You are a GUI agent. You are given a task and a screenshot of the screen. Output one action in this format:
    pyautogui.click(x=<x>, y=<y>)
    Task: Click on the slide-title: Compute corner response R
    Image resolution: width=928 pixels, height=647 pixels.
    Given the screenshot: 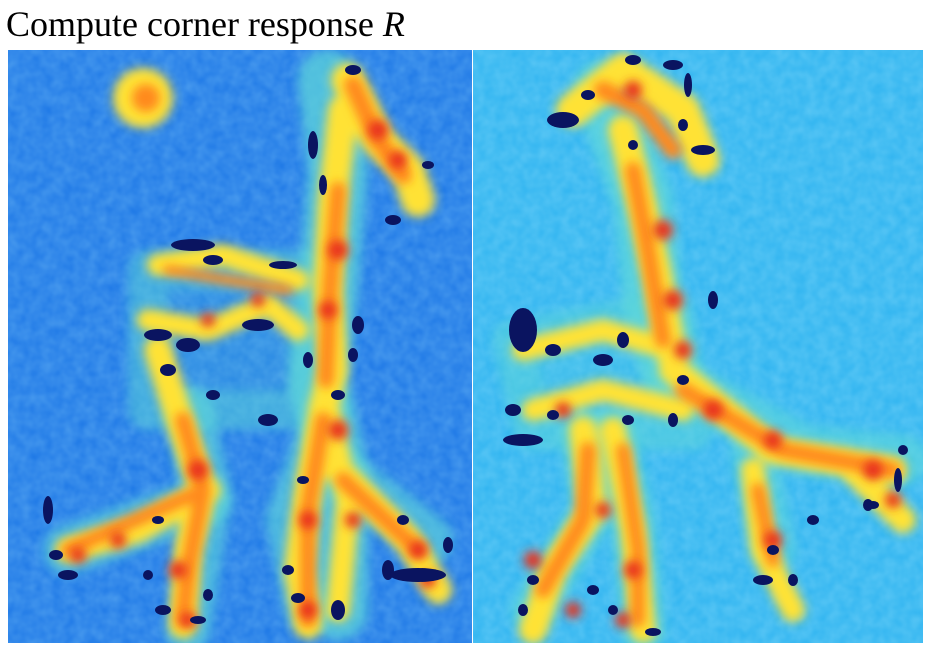 What is the action you would take?
    pyautogui.click(x=205, y=24)
    